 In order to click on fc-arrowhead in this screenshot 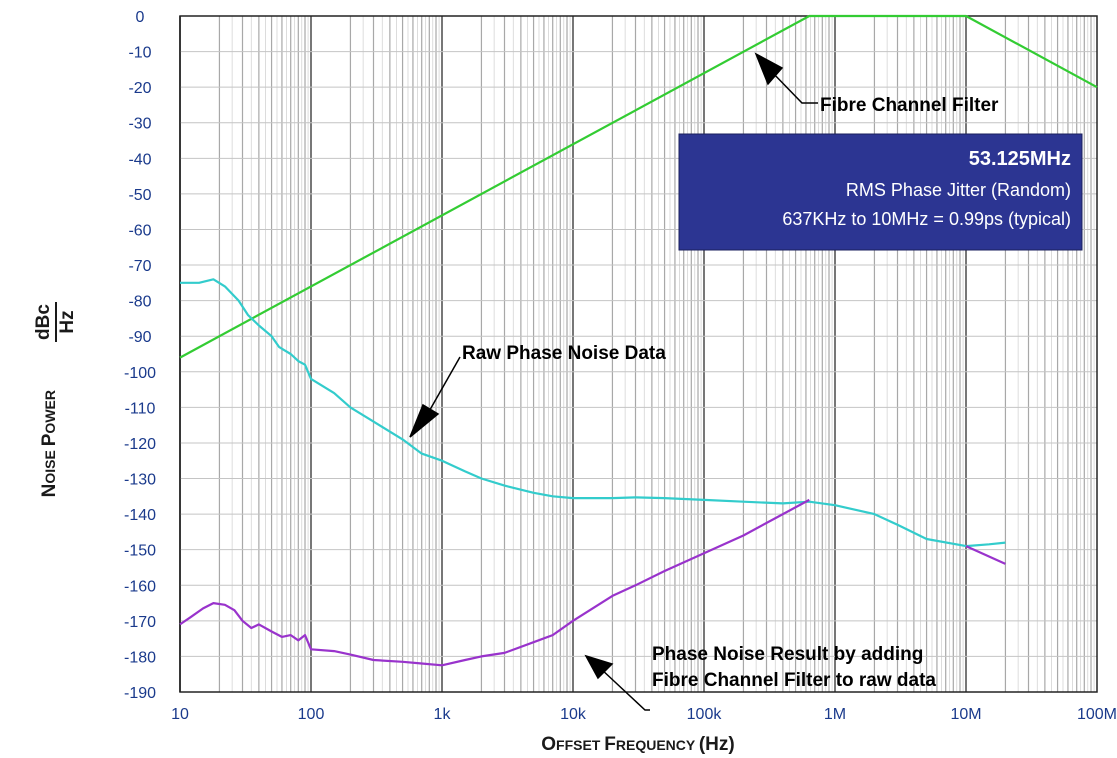, I will do `click(769, 69)`.